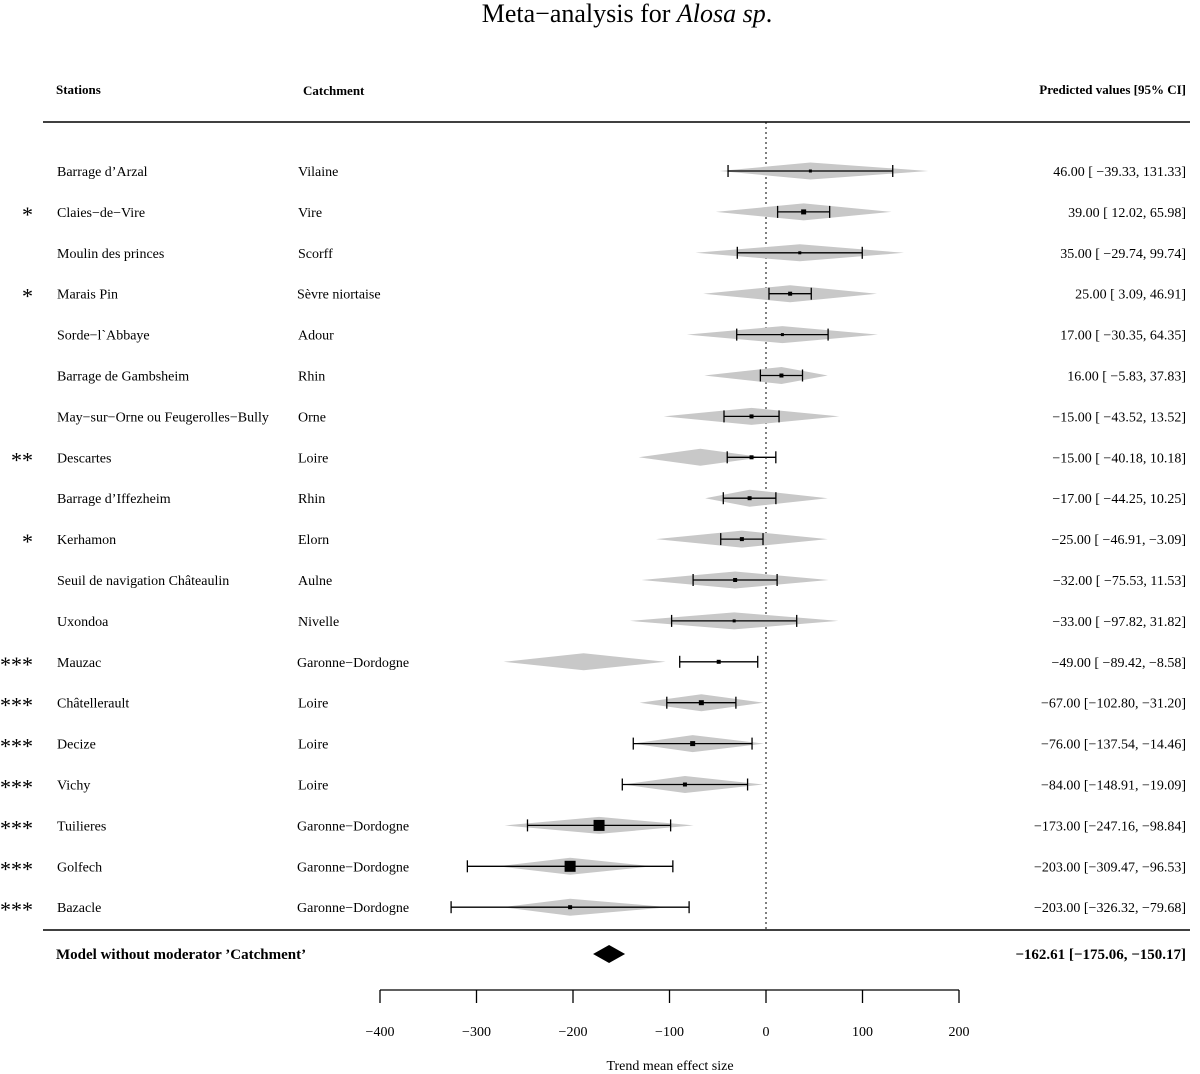 The width and height of the screenshot is (1200, 1074). What do you see at coordinates (22, 459) in the screenshot?
I see `row-8-significance: **` at bounding box center [22, 459].